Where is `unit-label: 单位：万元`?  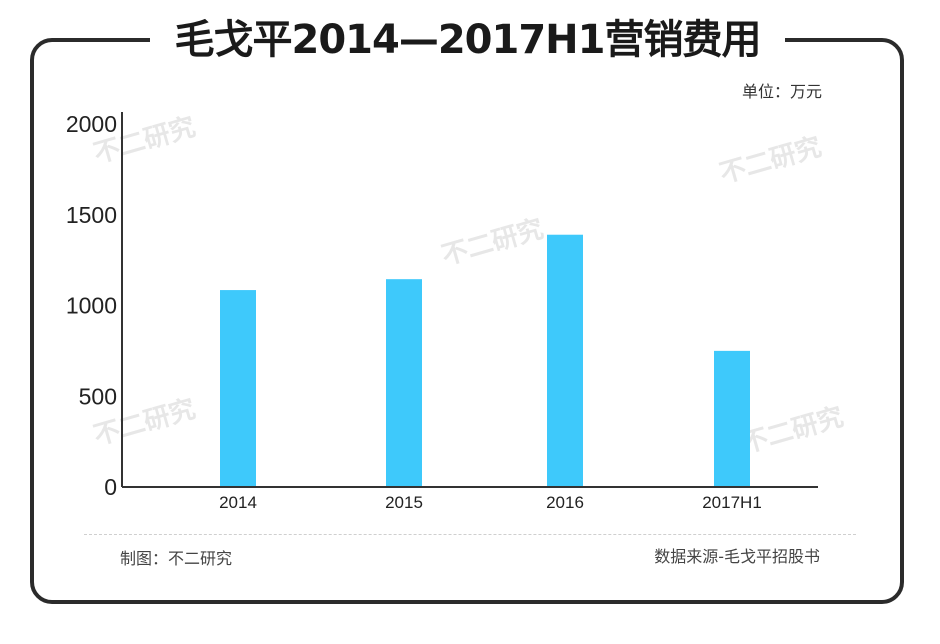 unit-label: 单位：万元 is located at coordinates (781, 91).